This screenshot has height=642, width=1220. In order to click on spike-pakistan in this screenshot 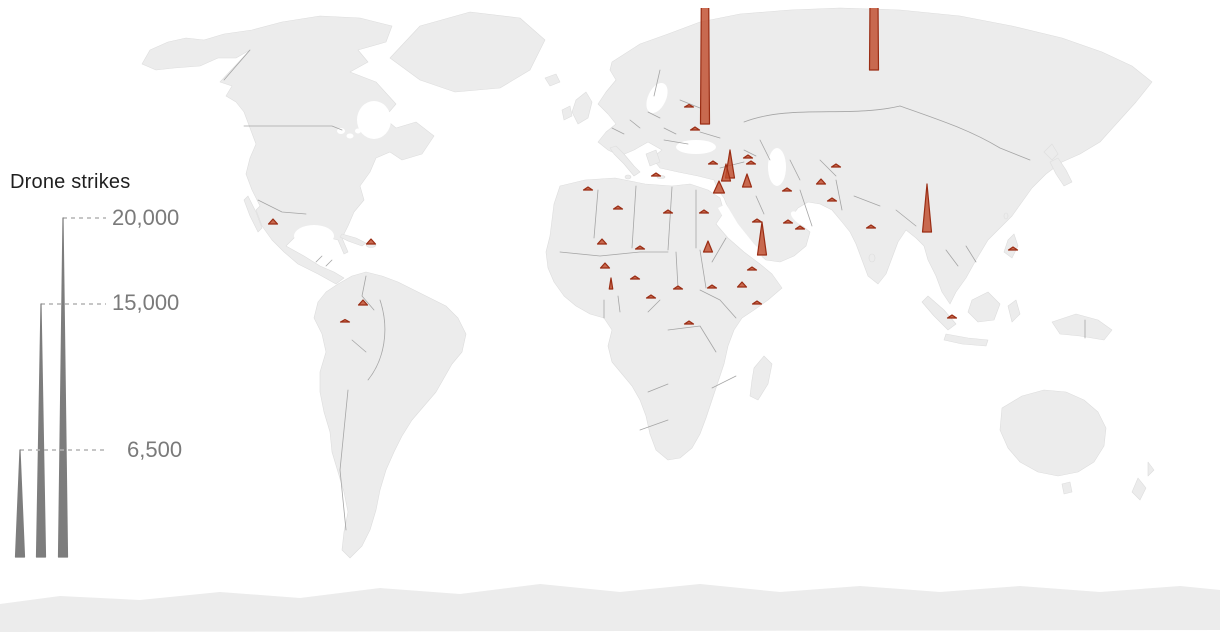, I will do `click(832, 199)`.